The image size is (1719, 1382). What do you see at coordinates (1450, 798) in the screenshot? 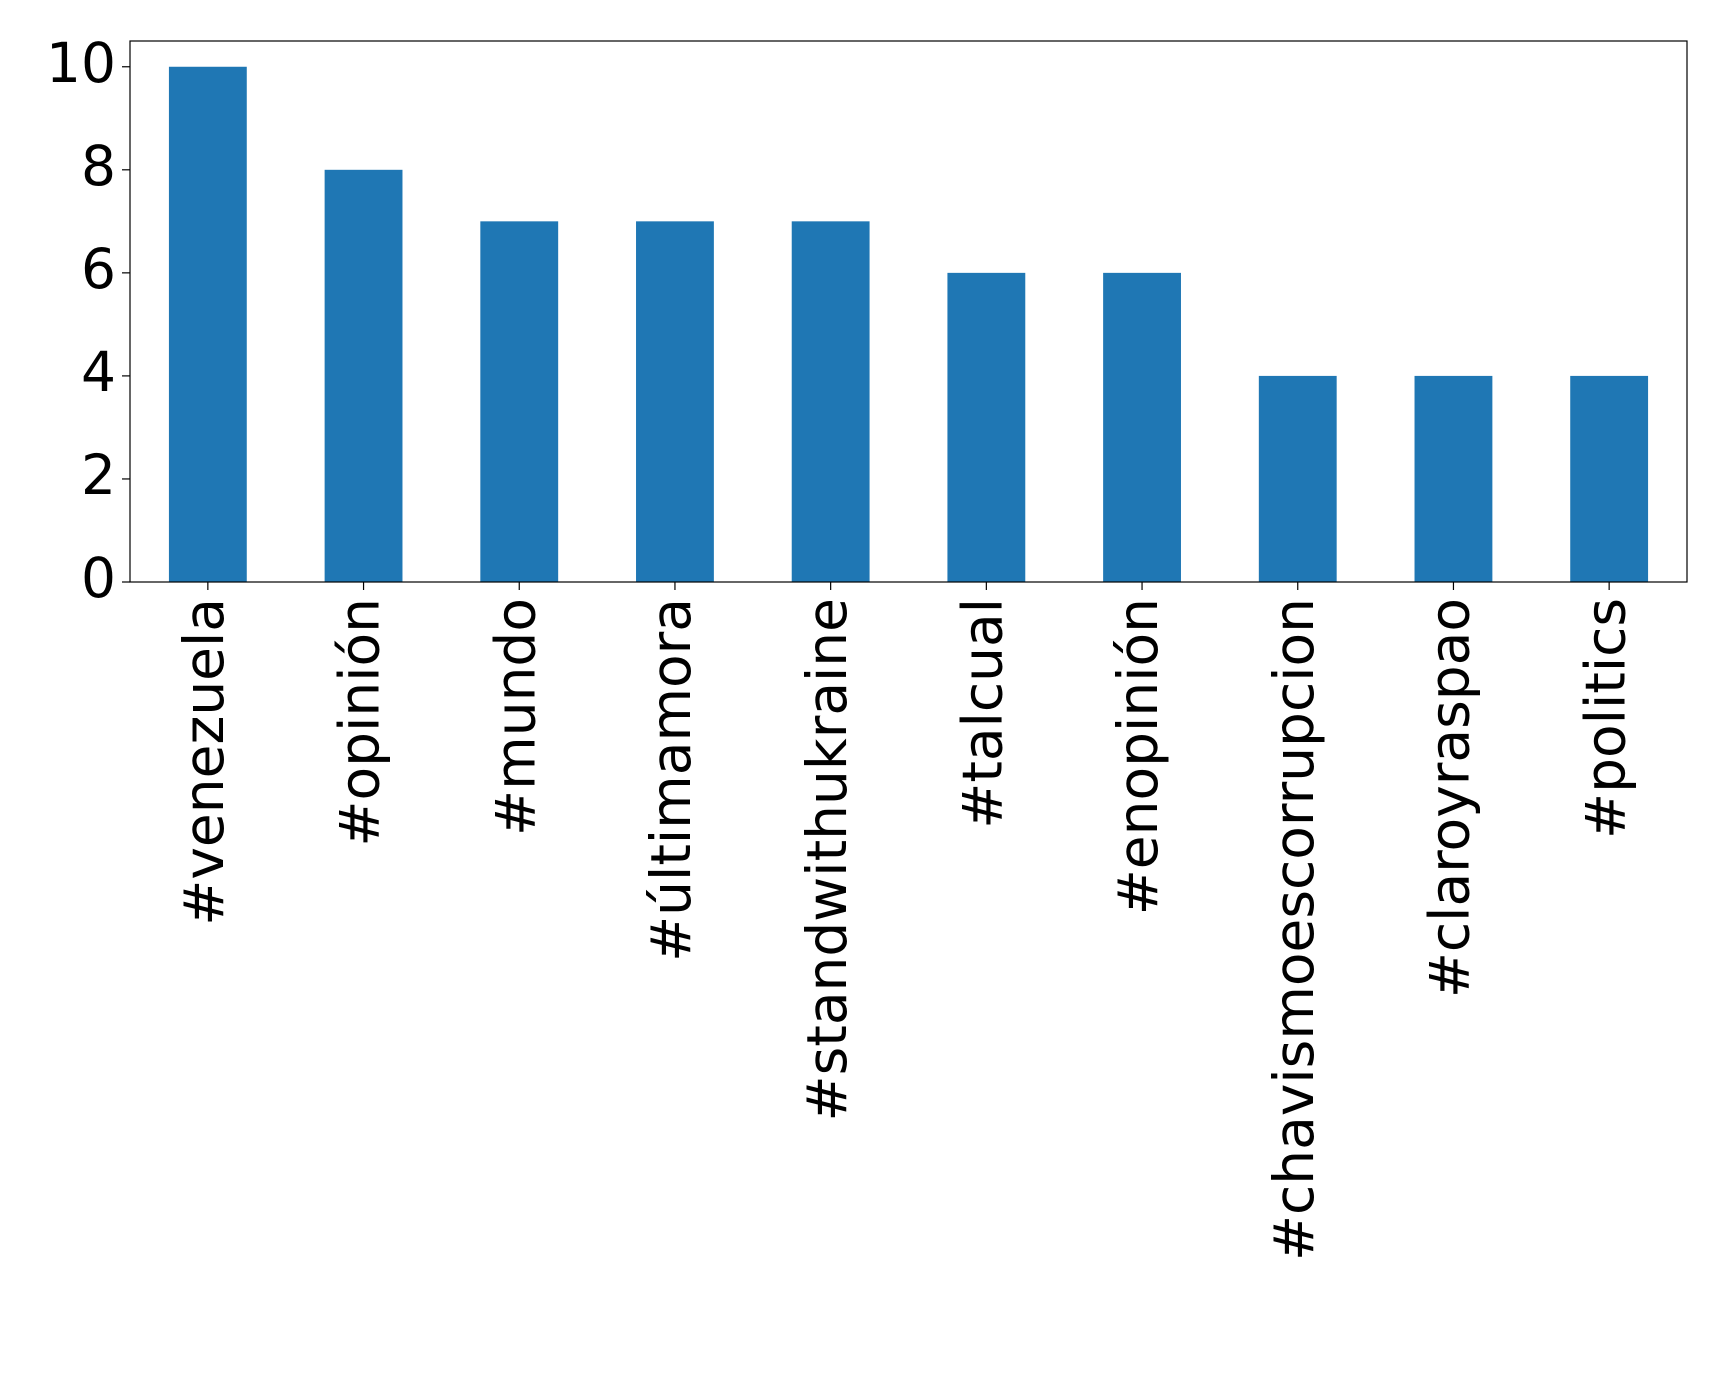
I see `x-tick-label: #claroyraspao` at bounding box center [1450, 798].